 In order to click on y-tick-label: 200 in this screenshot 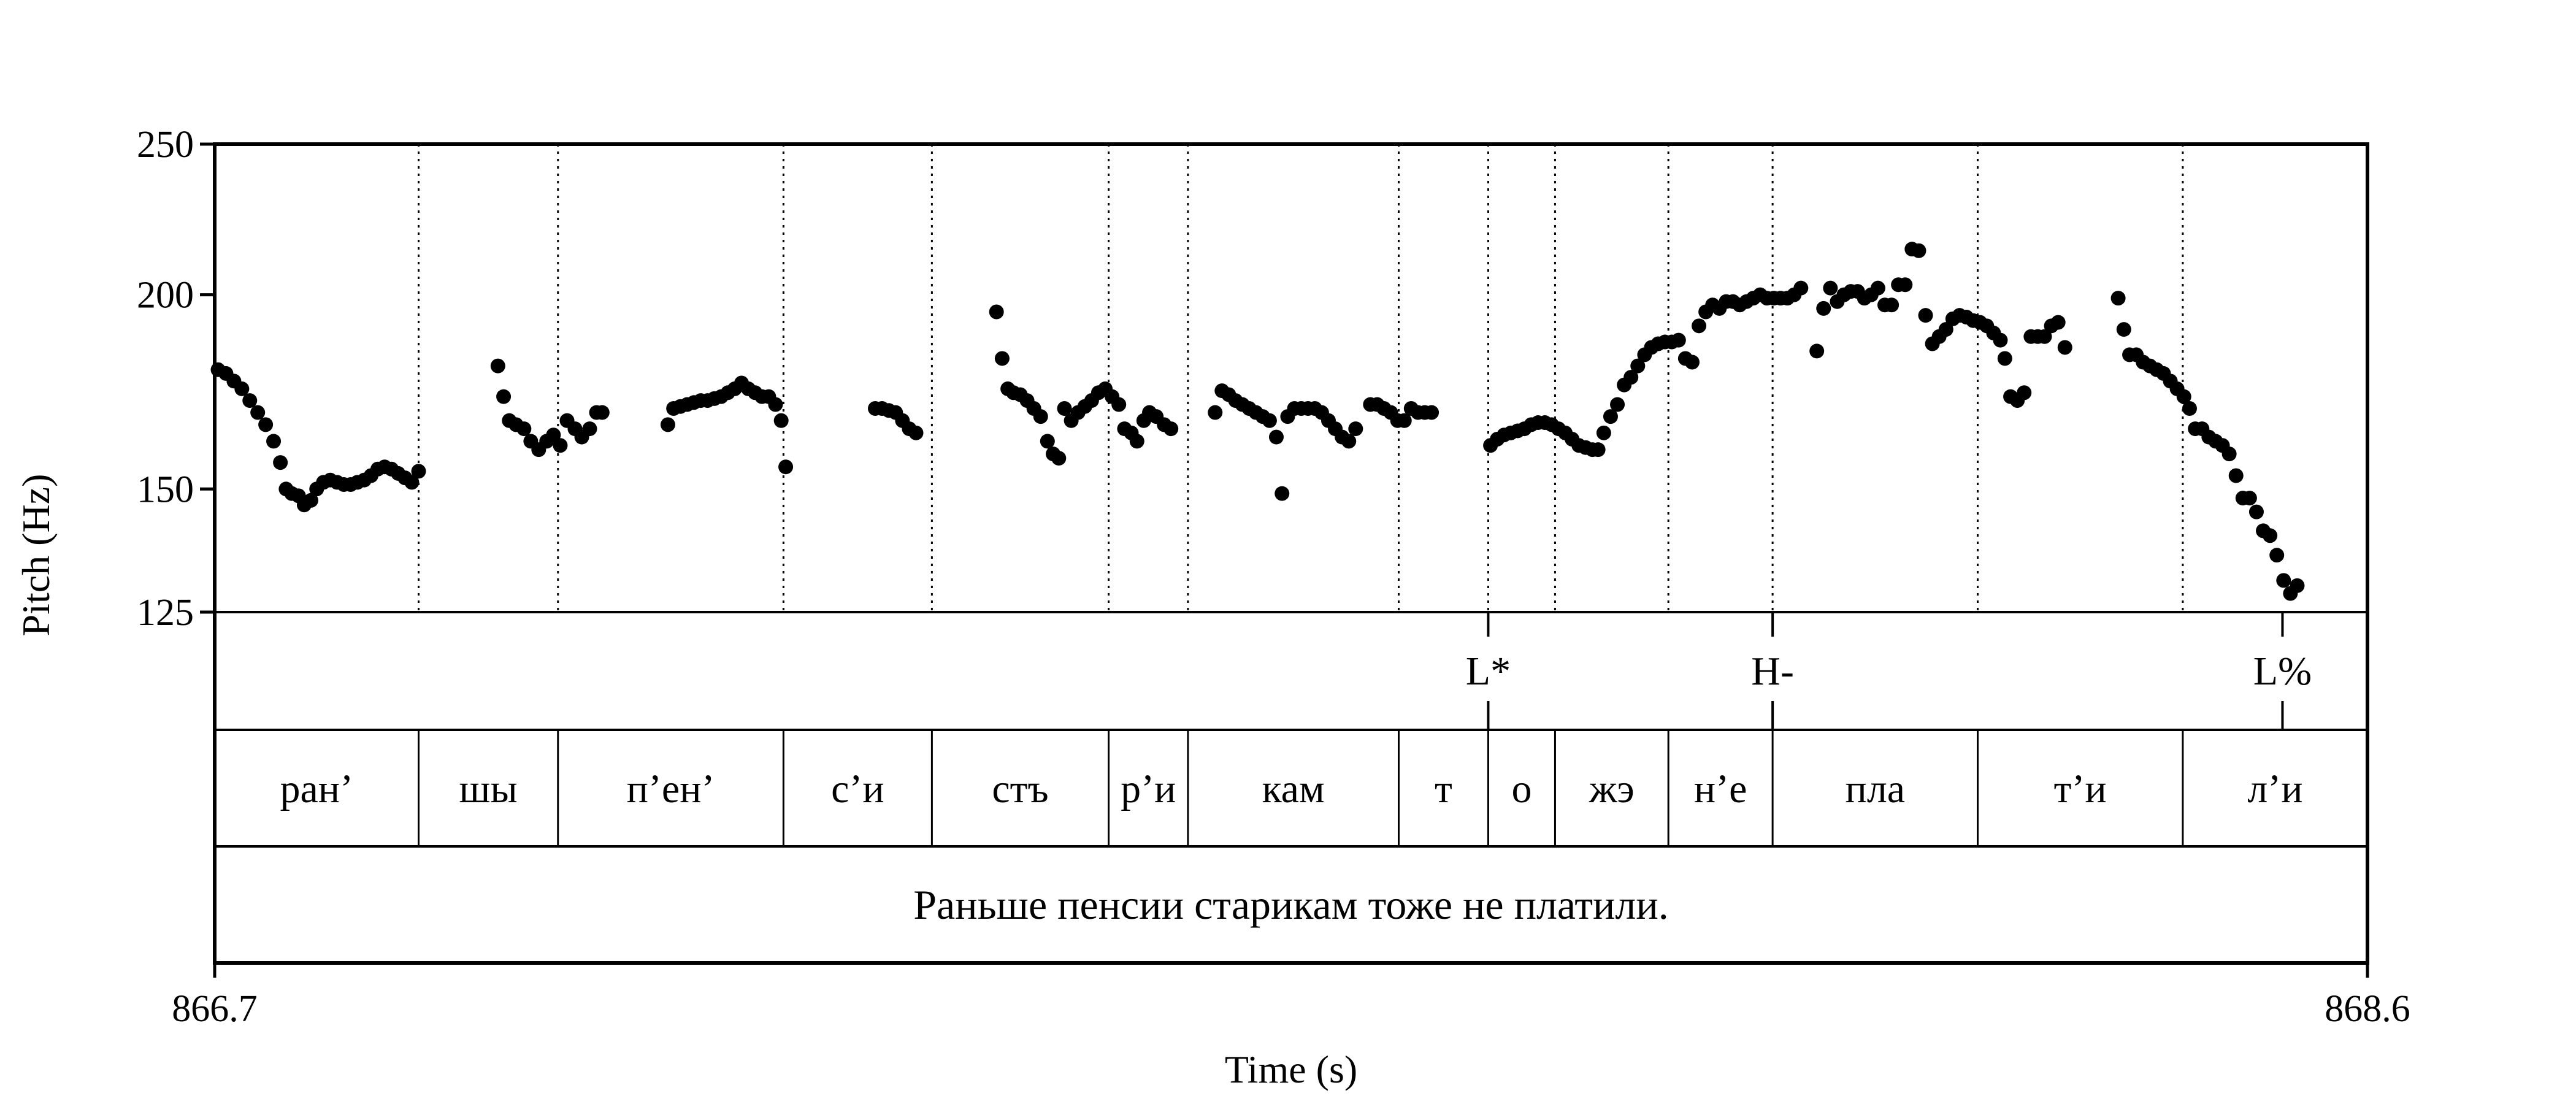, I will do `click(165, 295)`.